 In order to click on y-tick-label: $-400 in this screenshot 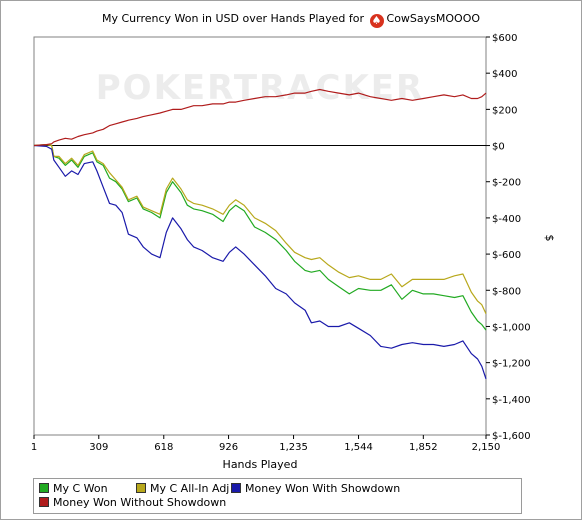, I will do `click(506, 219)`.